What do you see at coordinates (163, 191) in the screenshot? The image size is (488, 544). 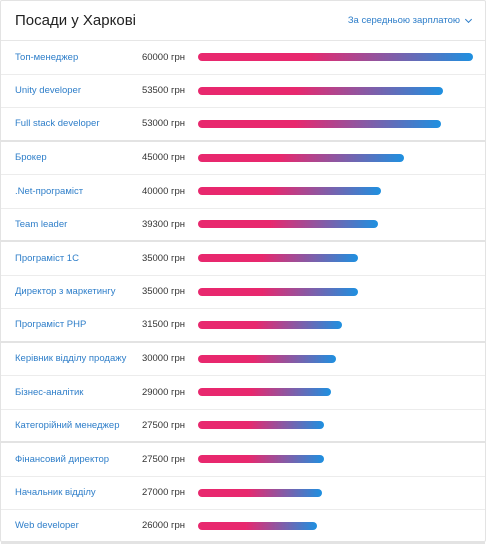 I see `salary-value: 40000 грн` at bounding box center [163, 191].